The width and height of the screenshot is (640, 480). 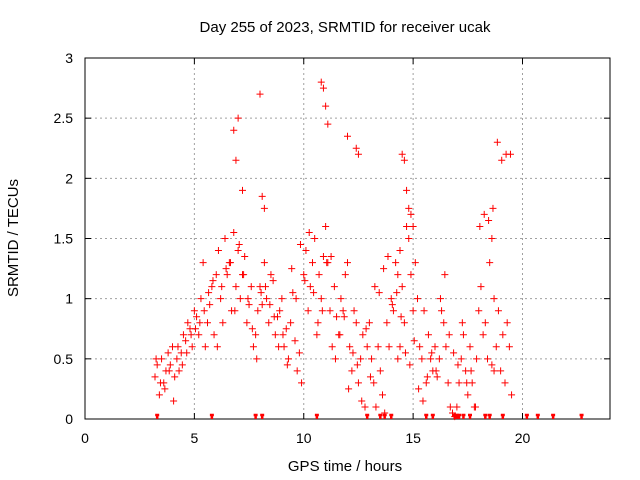 I want to click on x-tick-labels: 0 5 10 15 20, so click(x=305, y=438).